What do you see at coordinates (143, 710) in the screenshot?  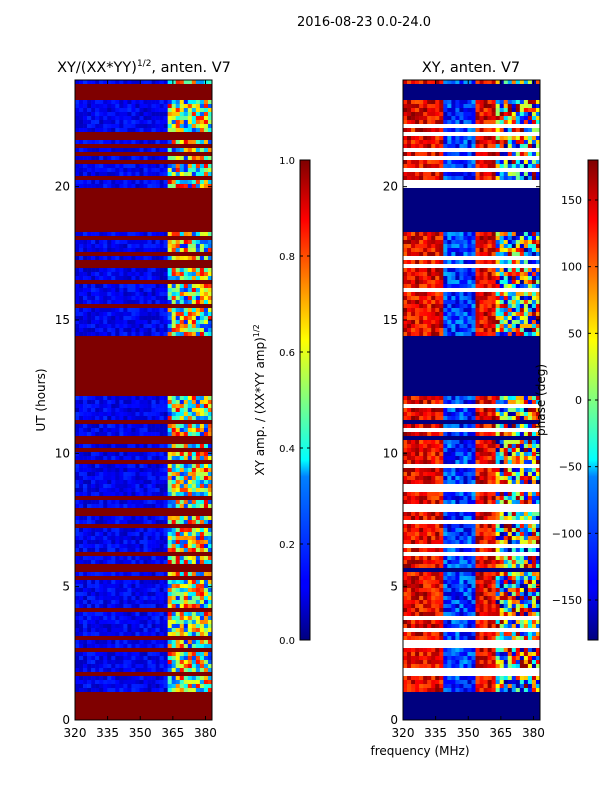 I see `heatmap-flagged-row` at bounding box center [143, 710].